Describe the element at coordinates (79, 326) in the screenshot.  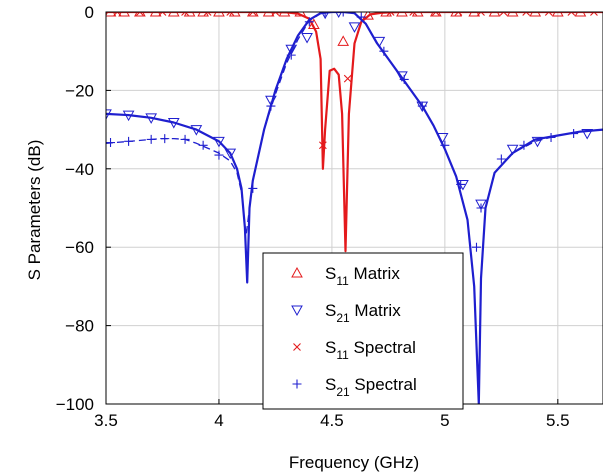
I see `y-tick-label: −80` at that location.